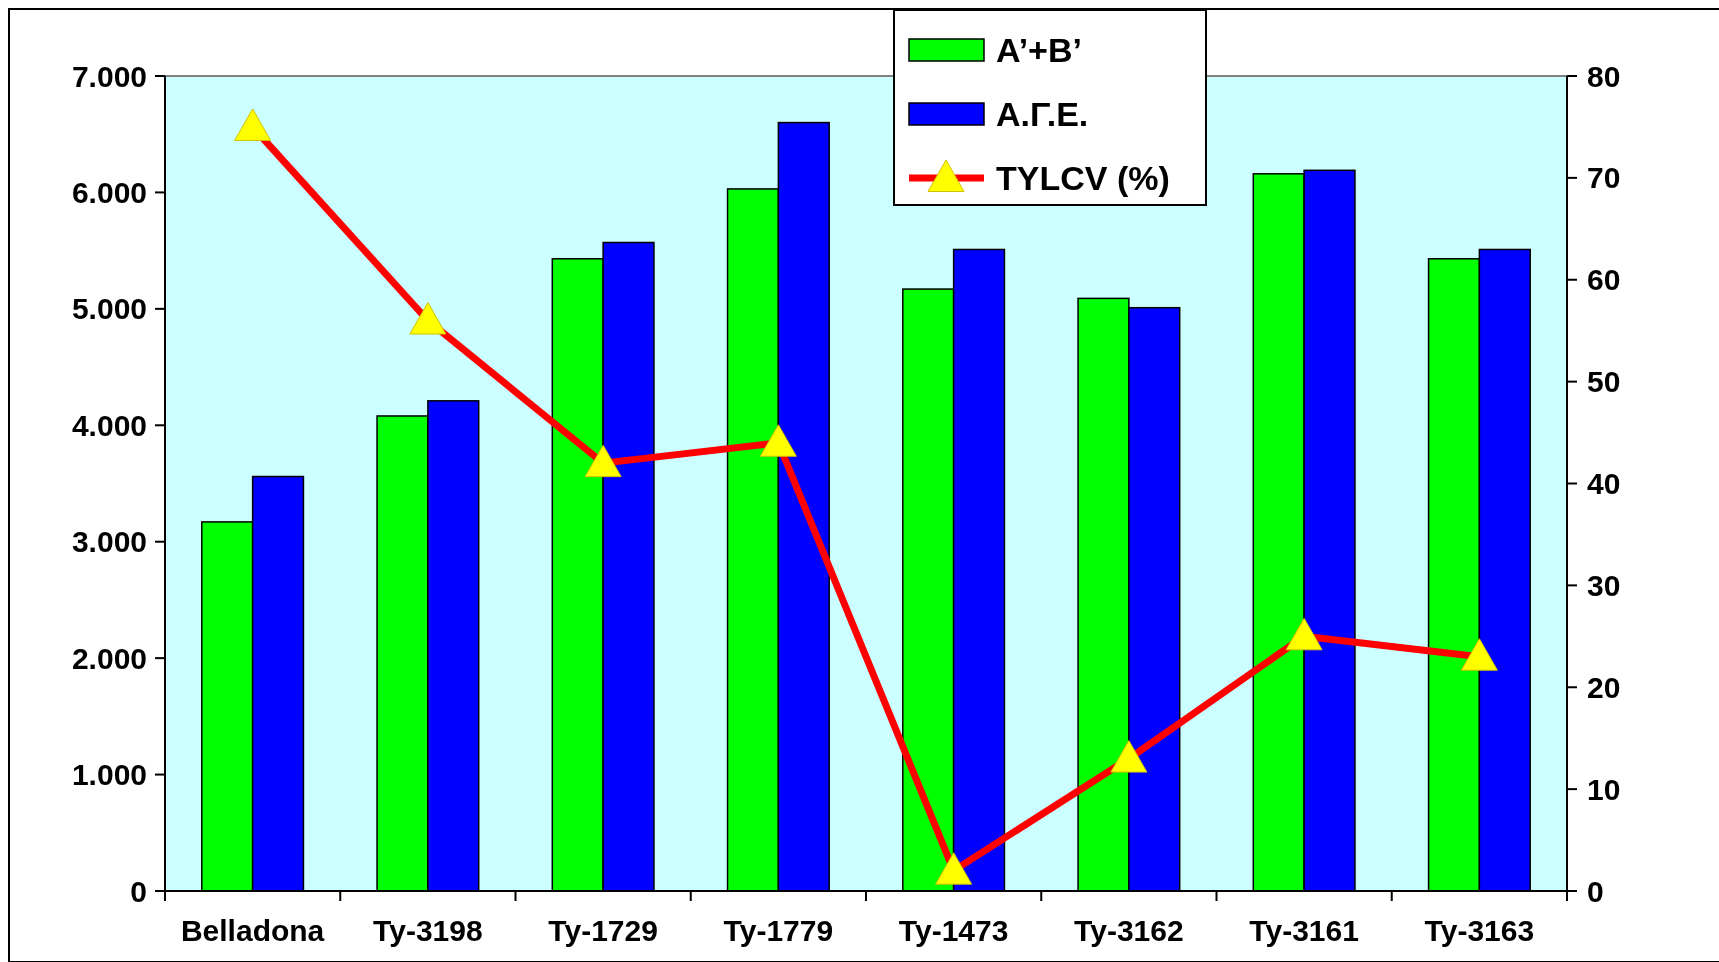 This screenshot has width=1719, height=962. Describe the element at coordinates (109, 542) in the screenshot. I see `y-tick-label: 3.000` at that location.